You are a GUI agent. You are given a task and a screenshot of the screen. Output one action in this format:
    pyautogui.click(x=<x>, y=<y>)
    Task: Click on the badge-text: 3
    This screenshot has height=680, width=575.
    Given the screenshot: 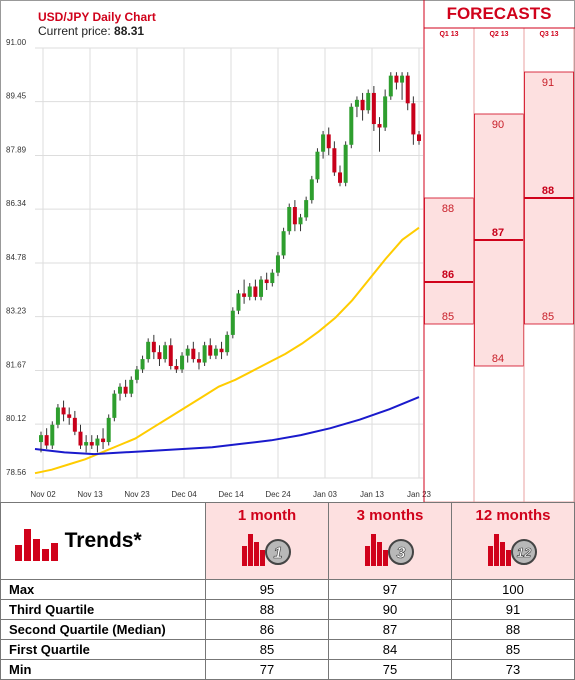 What is the action you would take?
    pyautogui.click(x=401, y=553)
    